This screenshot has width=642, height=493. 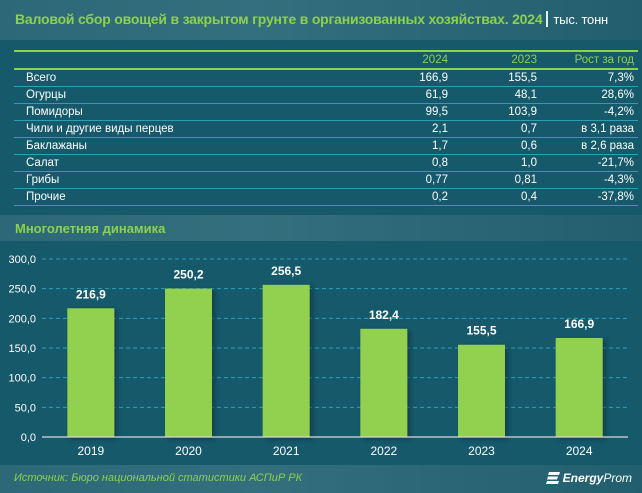 What do you see at coordinates (405, 146) in the screenshot?
I see `row-value-2024: 1,7` at bounding box center [405, 146].